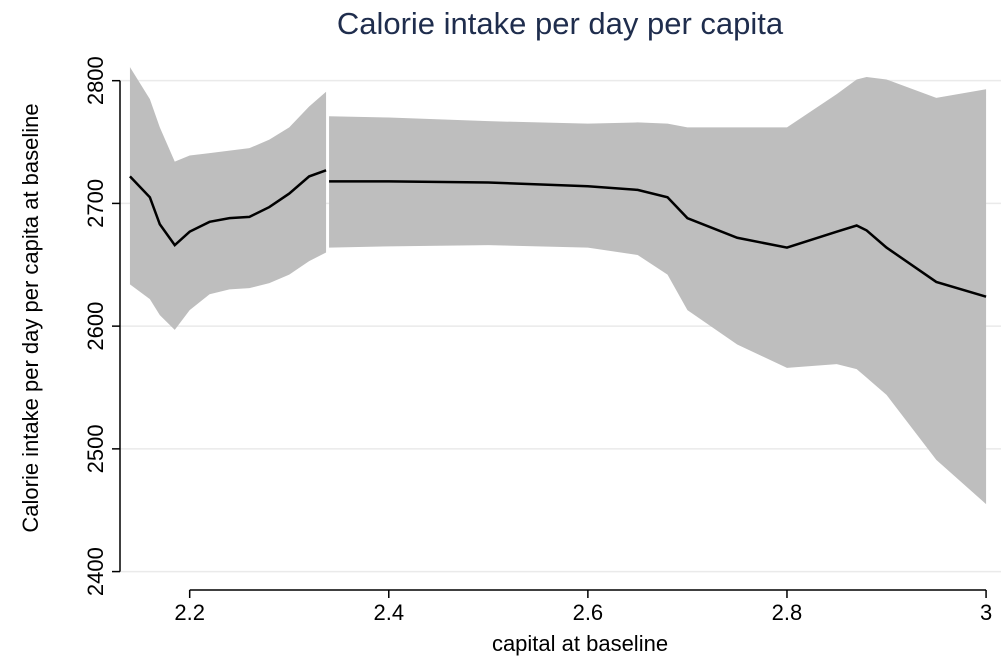 This screenshot has height=661, width=1001. I want to click on x-tick-label: 2.4, so click(388, 612).